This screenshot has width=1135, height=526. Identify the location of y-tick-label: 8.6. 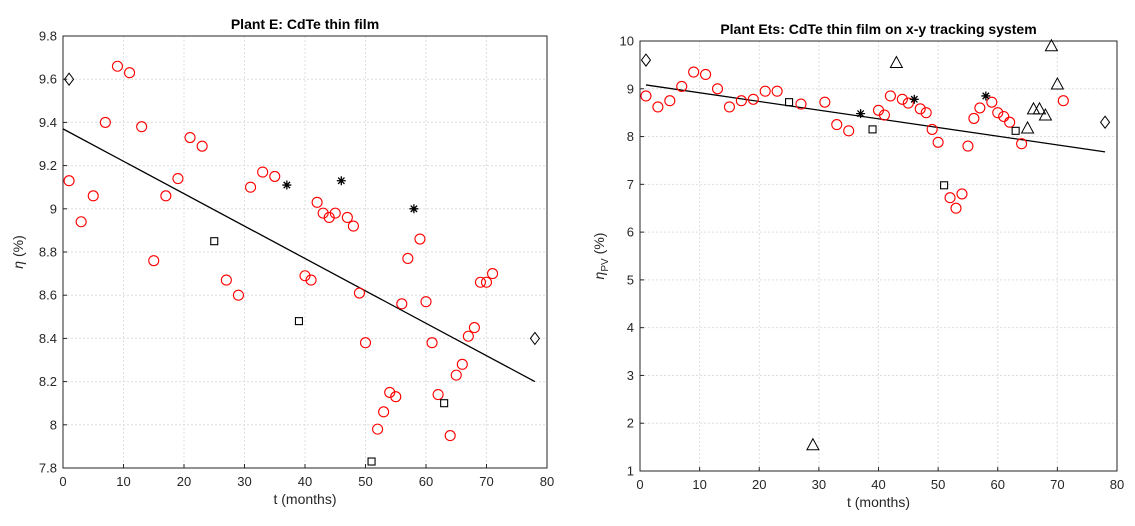
(48, 295).